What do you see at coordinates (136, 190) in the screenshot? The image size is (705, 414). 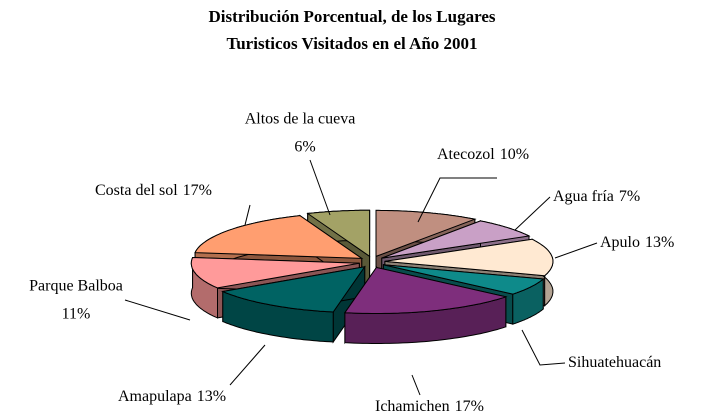 I see `slice-name: Costa del sol` at bounding box center [136, 190].